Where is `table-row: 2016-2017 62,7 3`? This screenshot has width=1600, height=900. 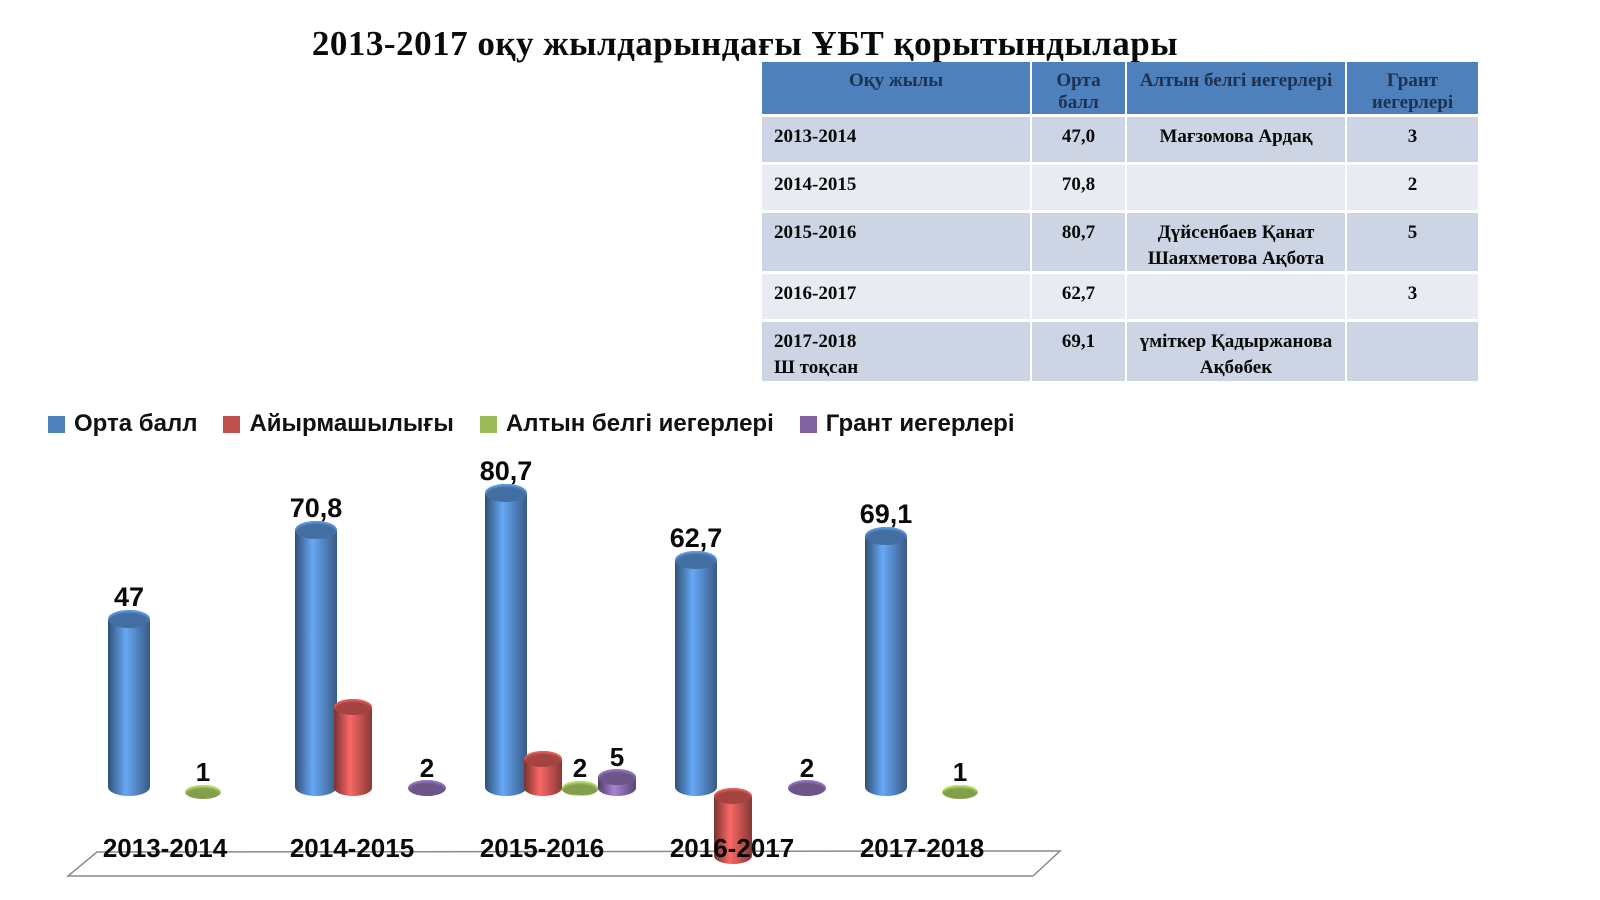
table-row: 2016-2017 62,7 3 is located at coordinates (1120, 297).